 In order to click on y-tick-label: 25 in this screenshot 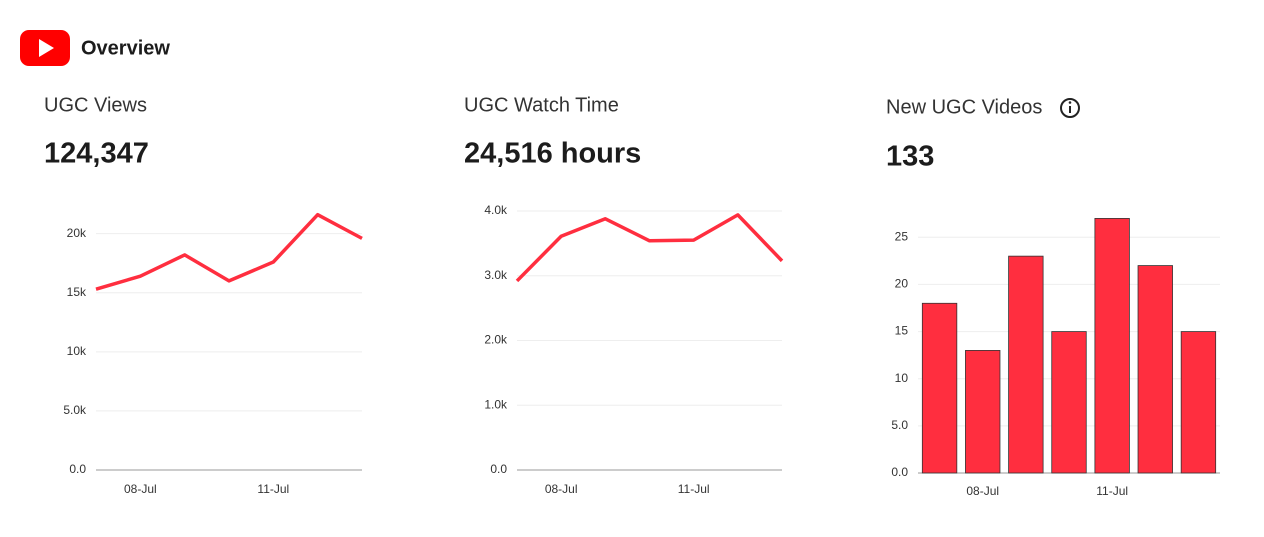, I will do `click(902, 236)`.